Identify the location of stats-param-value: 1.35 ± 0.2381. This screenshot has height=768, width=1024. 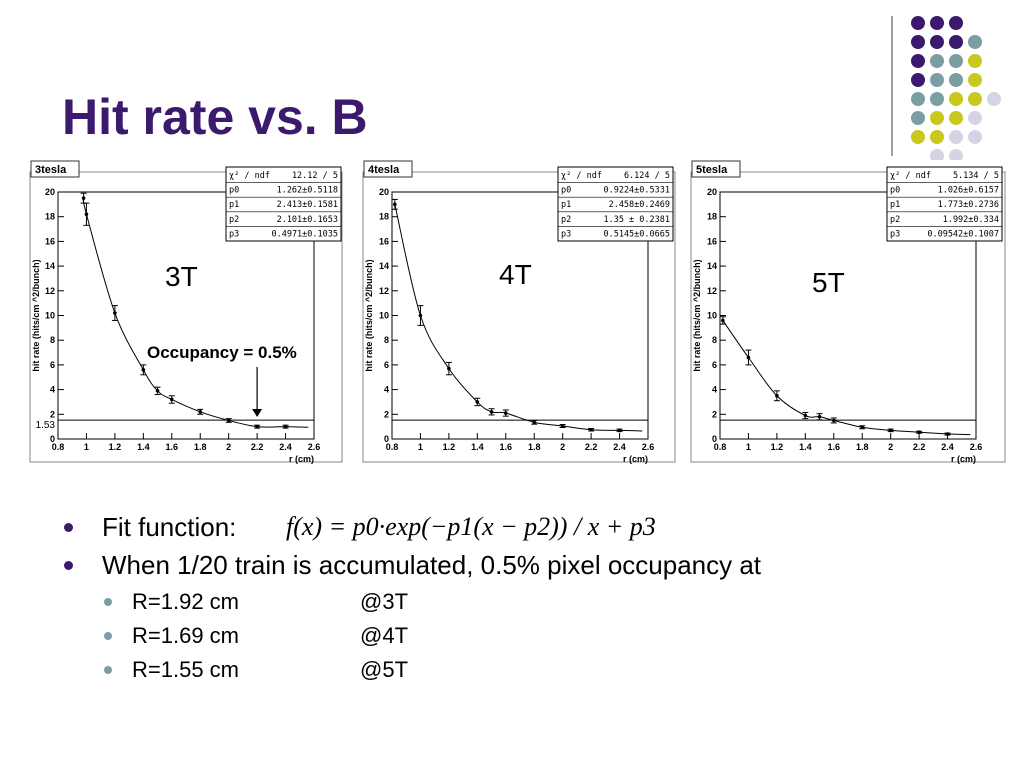
(636, 220).